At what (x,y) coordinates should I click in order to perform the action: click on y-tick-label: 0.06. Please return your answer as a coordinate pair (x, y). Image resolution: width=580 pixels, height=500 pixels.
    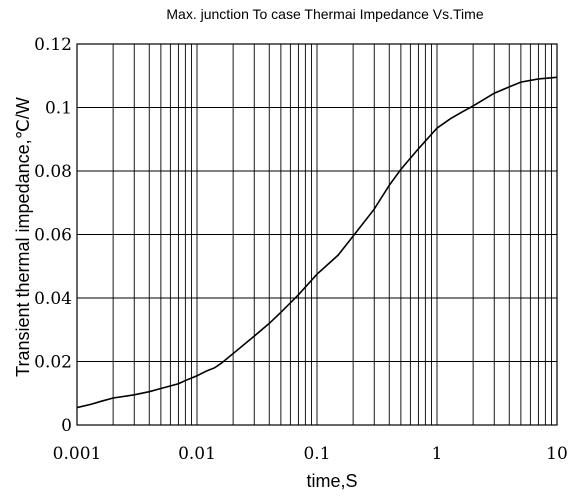
    Looking at the image, I should click on (53, 236).